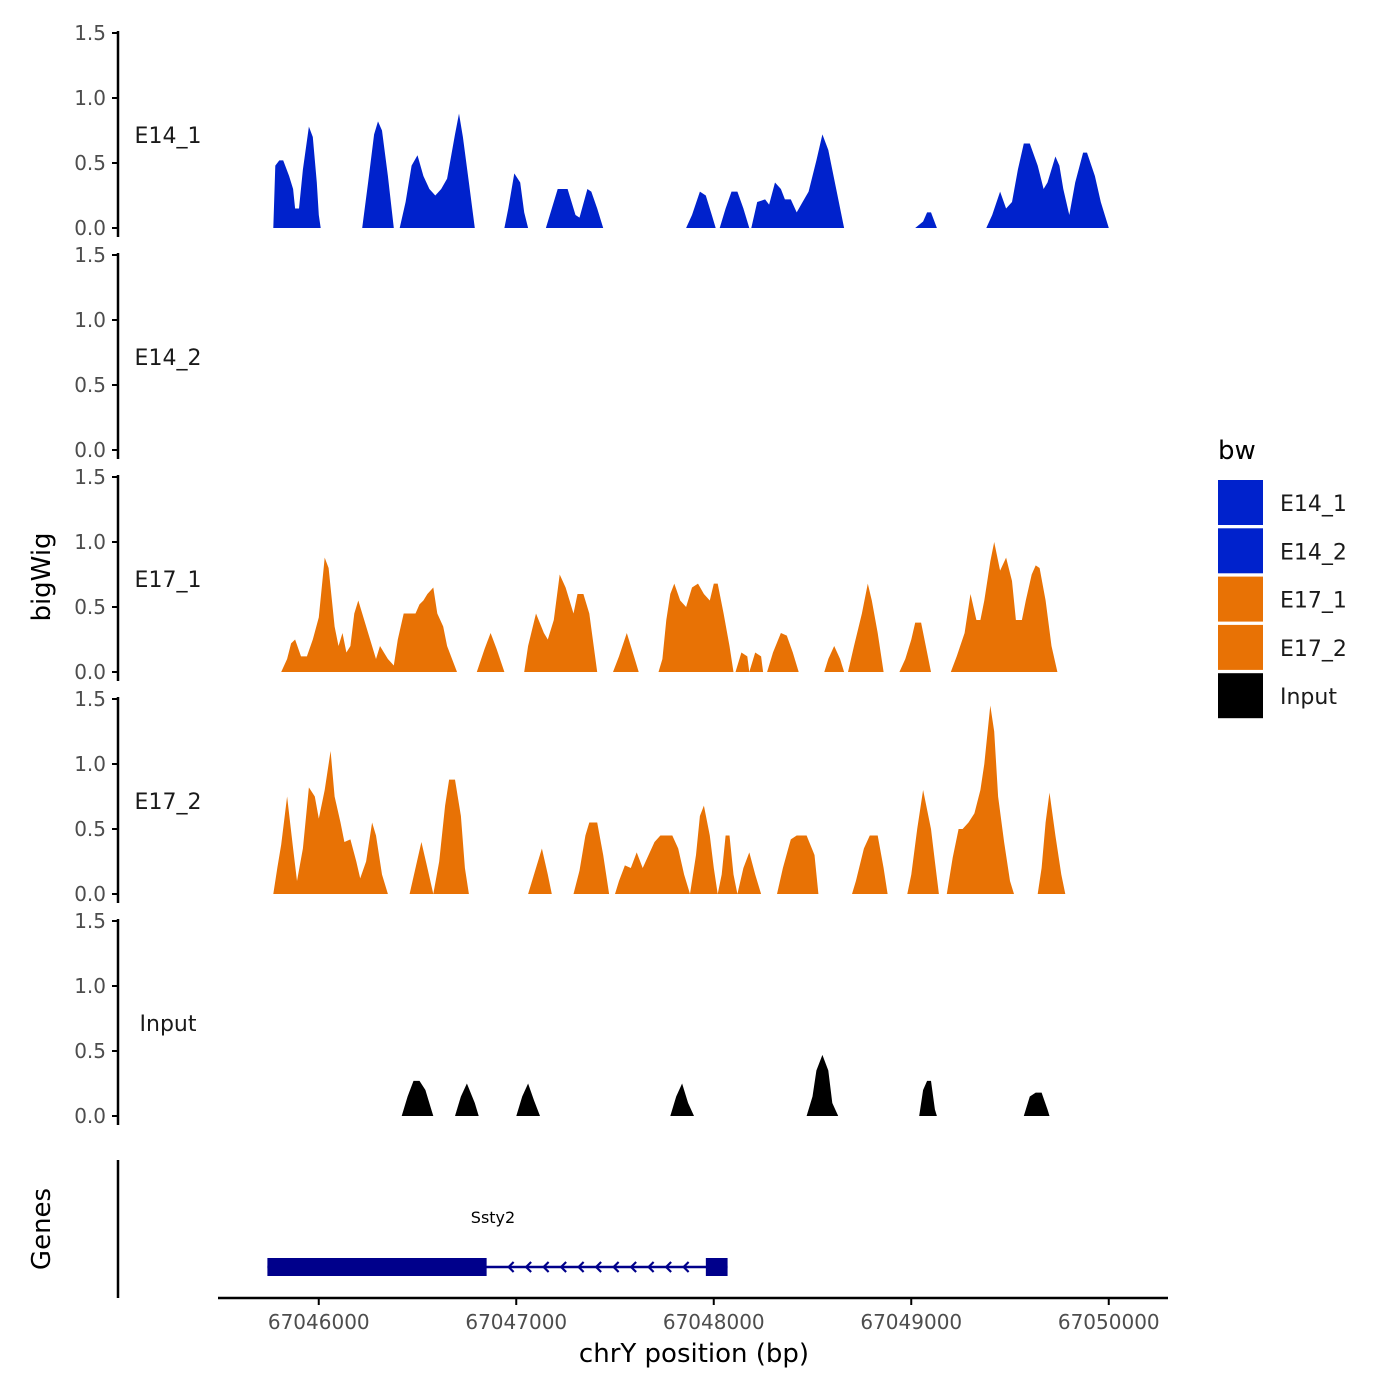  Describe the element at coordinates (493, 1217) in the screenshot. I see `gene-label: Ssty2` at that location.